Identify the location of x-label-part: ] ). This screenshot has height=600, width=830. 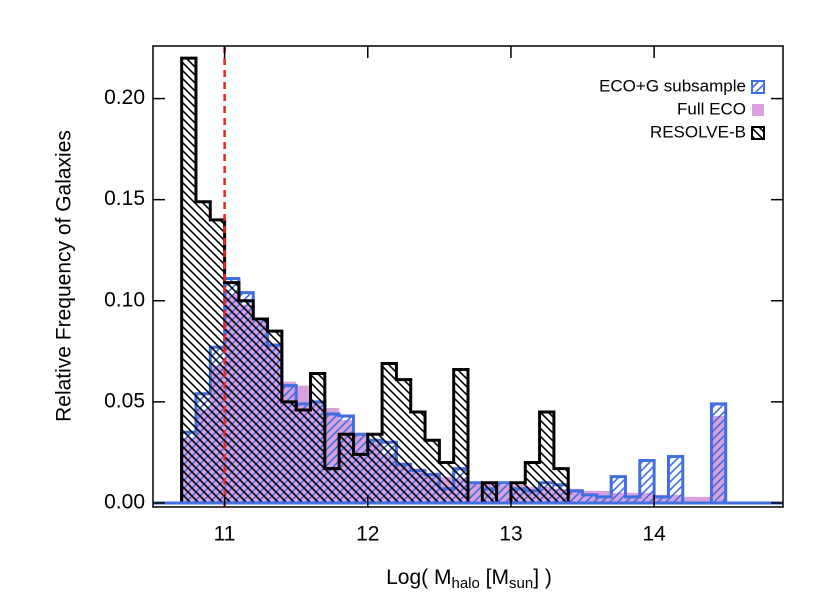
(542, 577).